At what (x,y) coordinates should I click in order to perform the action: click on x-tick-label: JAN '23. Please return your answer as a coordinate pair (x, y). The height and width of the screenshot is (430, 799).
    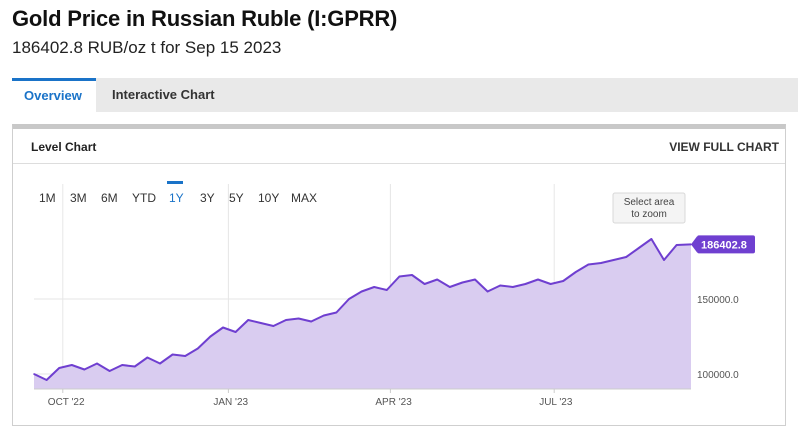
    Looking at the image, I should click on (230, 402).